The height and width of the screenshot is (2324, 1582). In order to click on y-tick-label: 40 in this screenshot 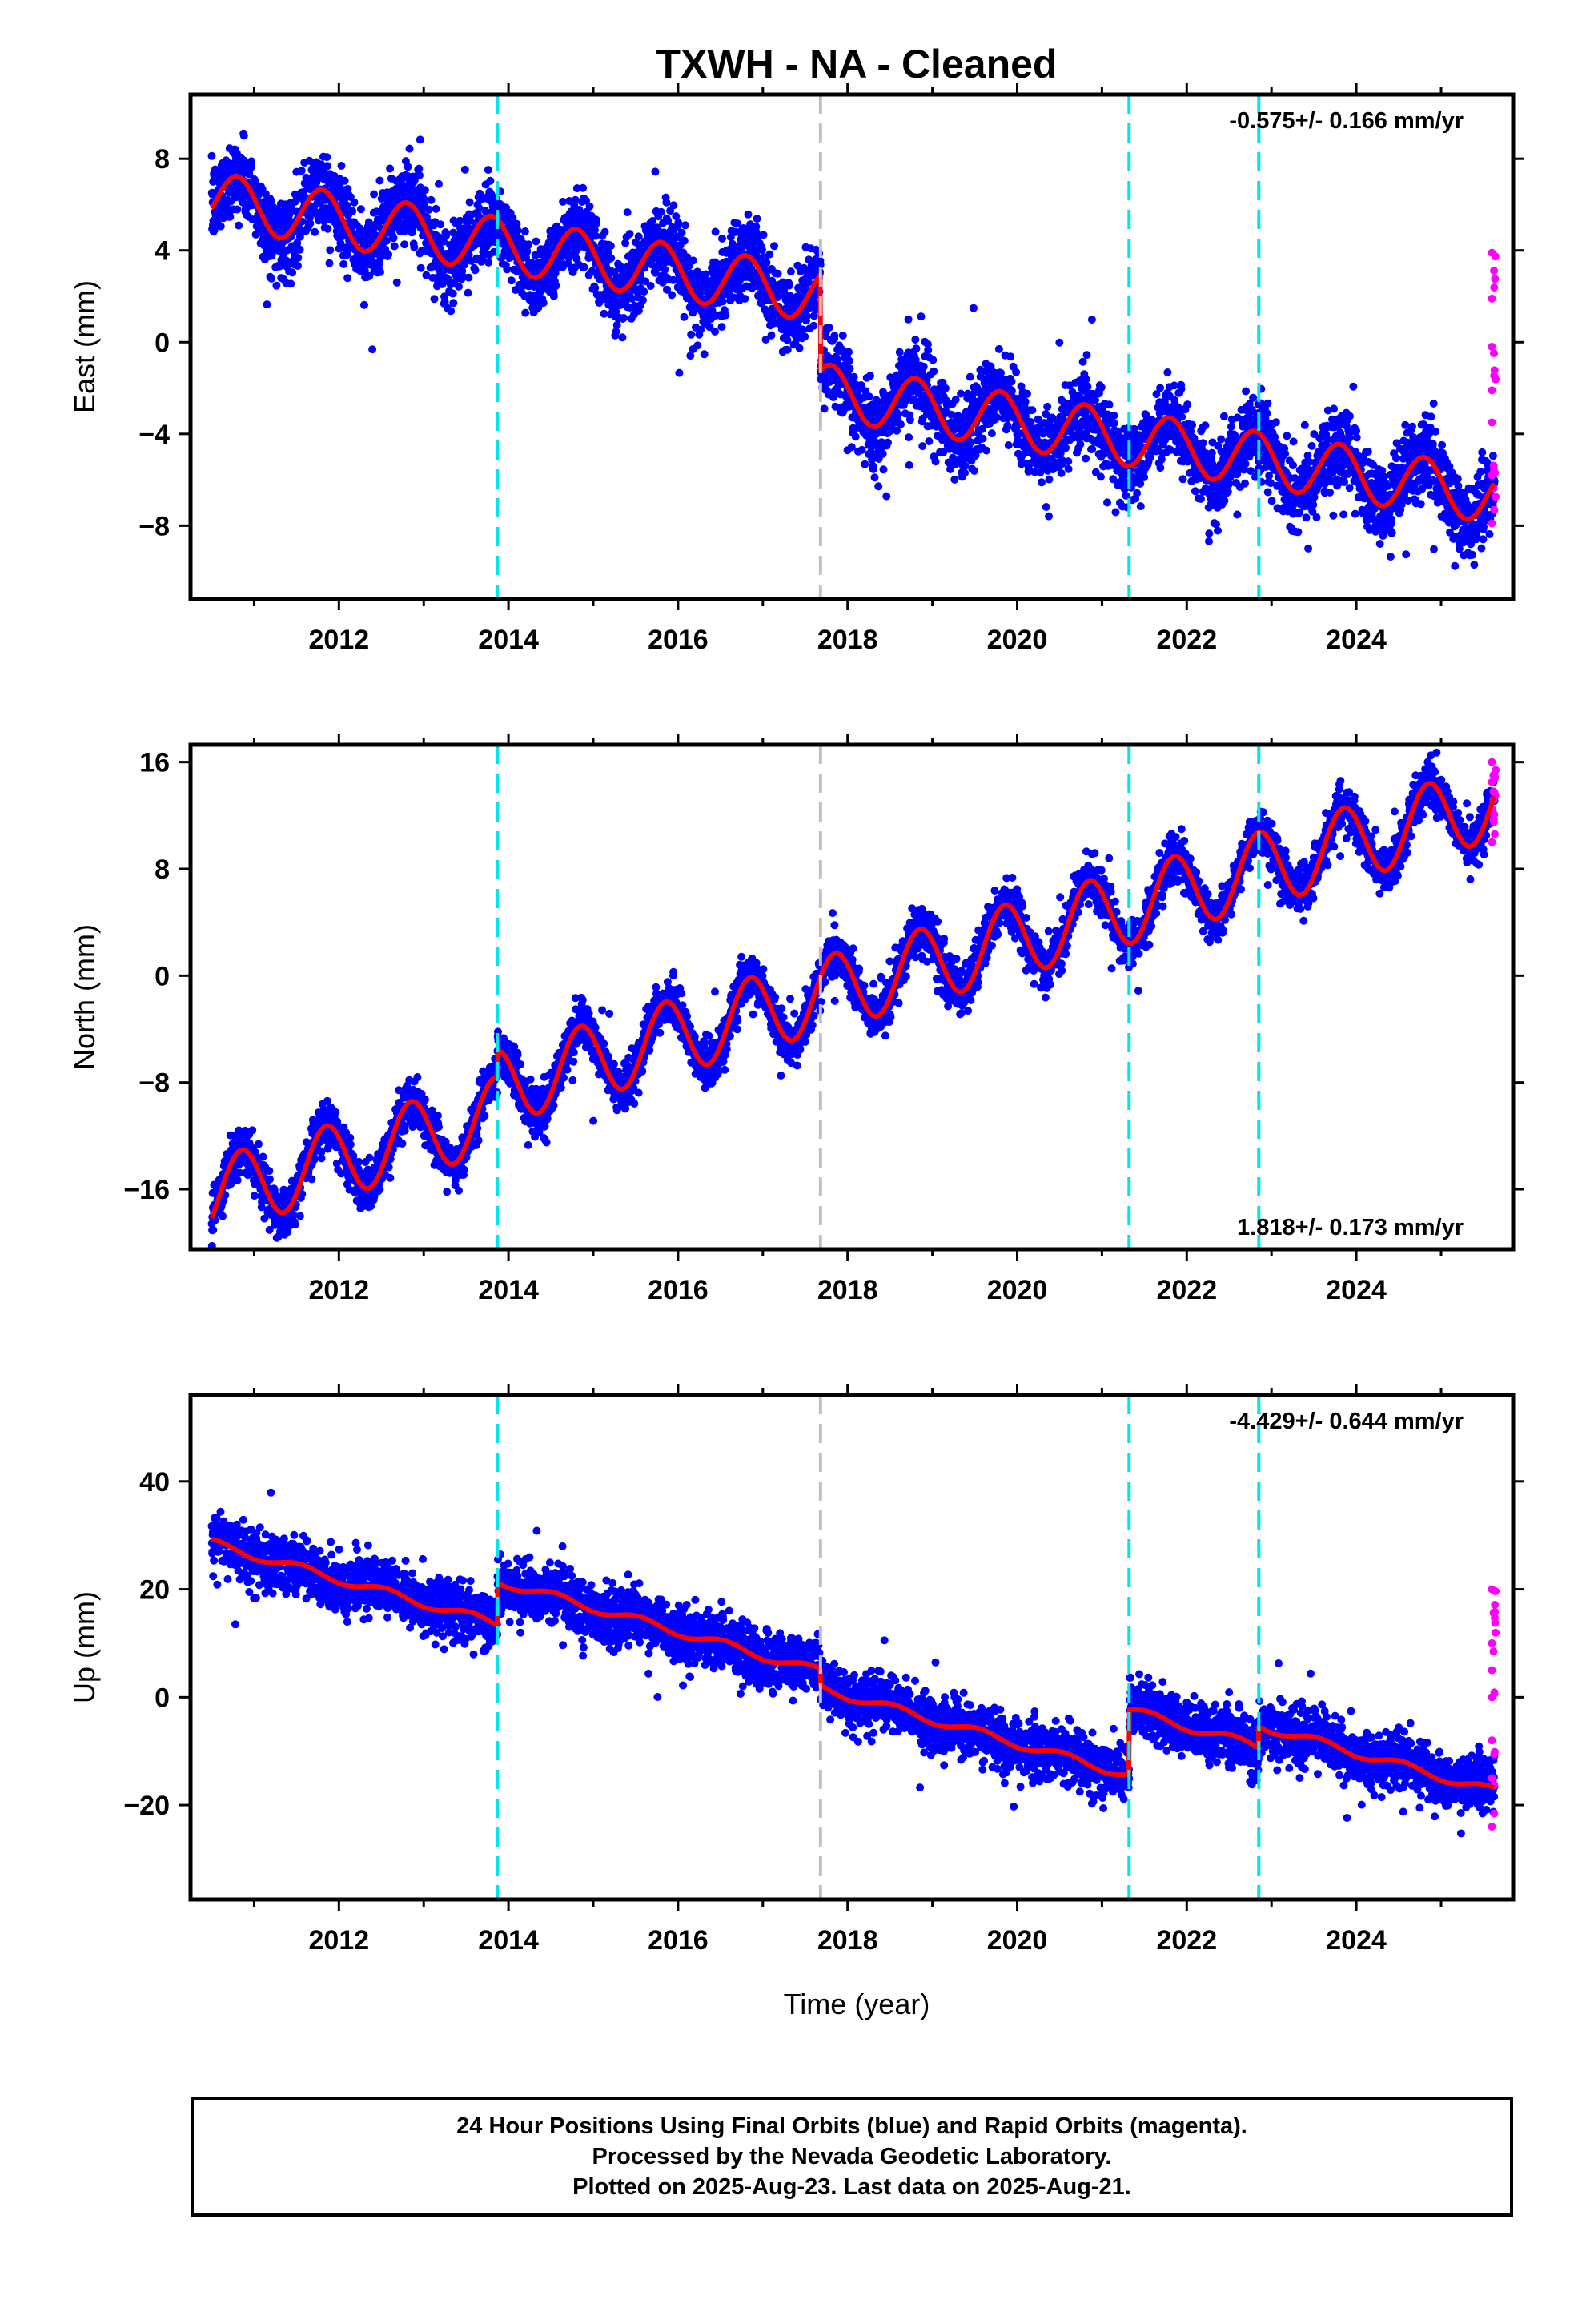, I will do `click(154, 1483)`.